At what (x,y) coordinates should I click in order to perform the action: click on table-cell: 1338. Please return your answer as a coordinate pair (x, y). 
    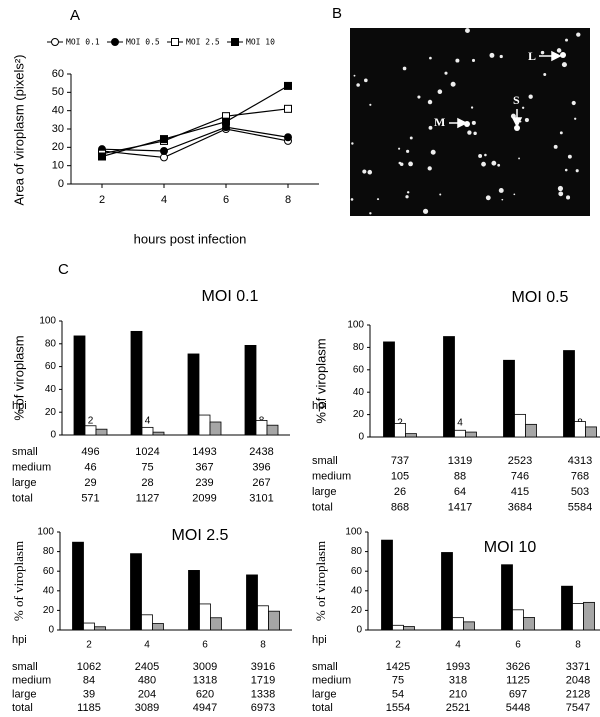
    Looking at the image, I should click on (263, 694).